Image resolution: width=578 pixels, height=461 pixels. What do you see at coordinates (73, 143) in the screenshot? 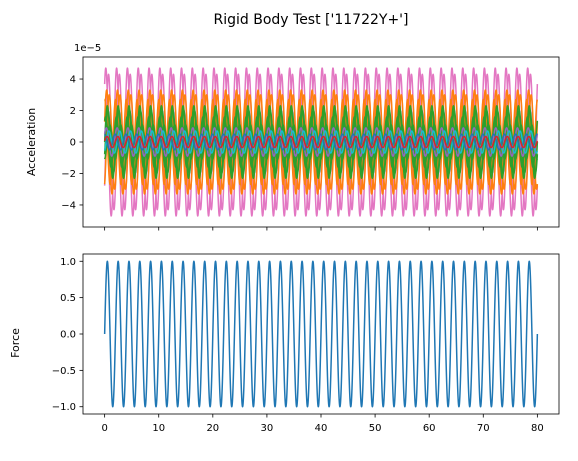
I see `y-tick-label: 0` at bounding box center [73, 143].